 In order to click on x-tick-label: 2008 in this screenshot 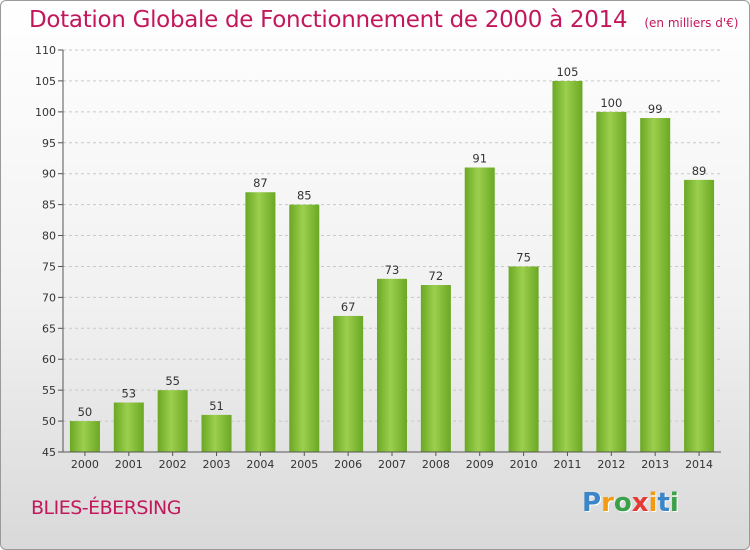, I will do `click(436, 464)`.